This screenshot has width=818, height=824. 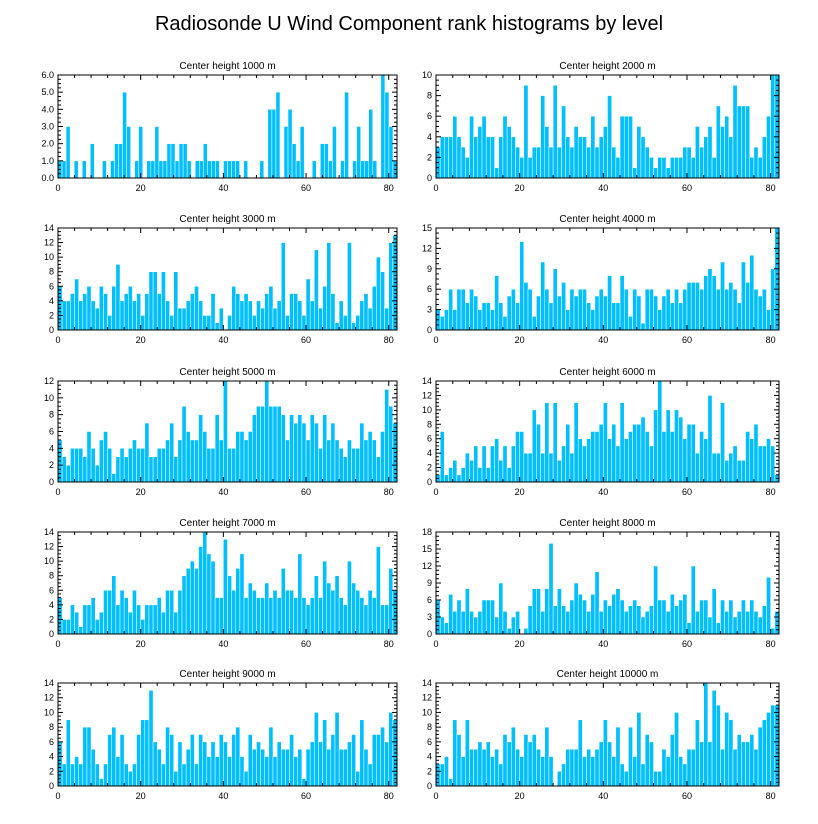 I want to click on y-tick-label: 6, so click(x=51, y=742).